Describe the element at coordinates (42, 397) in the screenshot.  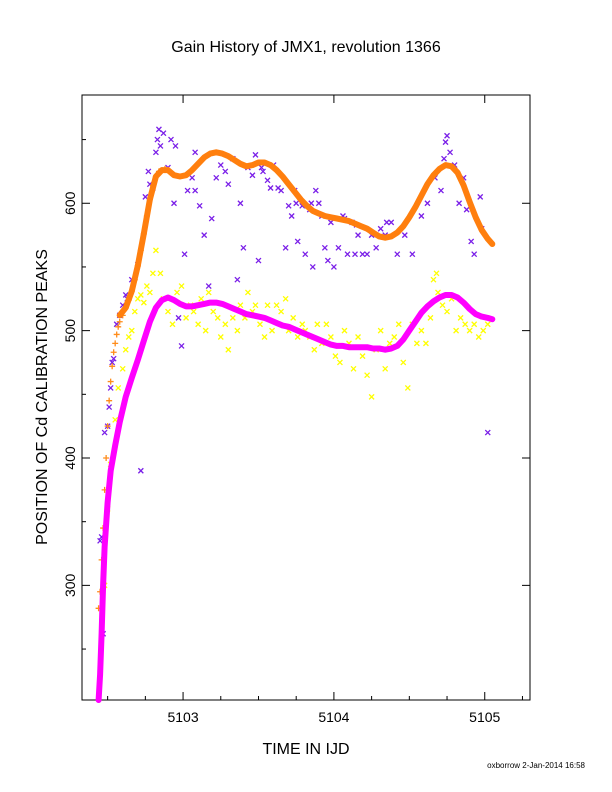
I see `y-axis-label: POSITION OF Cd CALIBRATION PEAKS` at that location.